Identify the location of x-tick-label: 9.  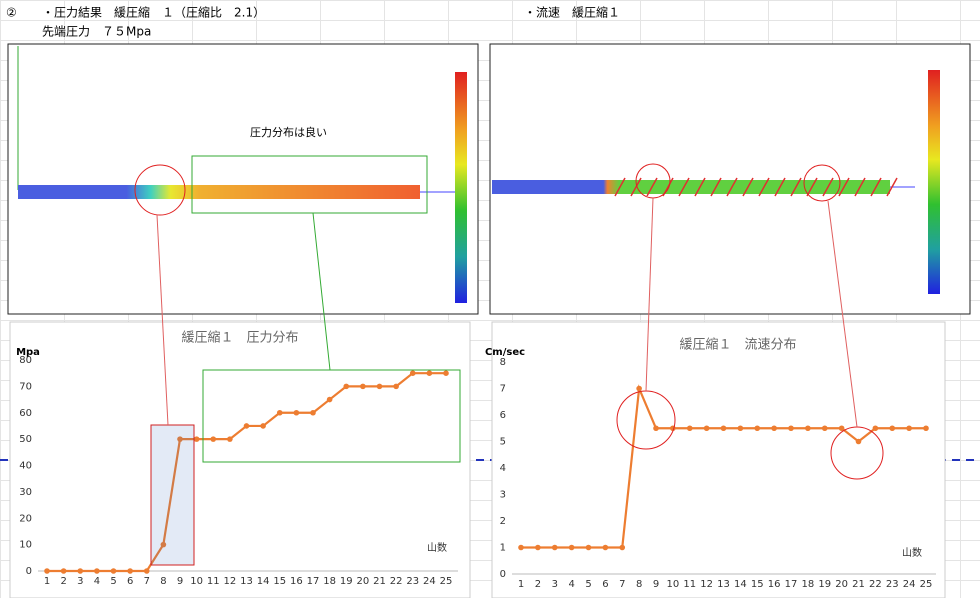
(180, 581).